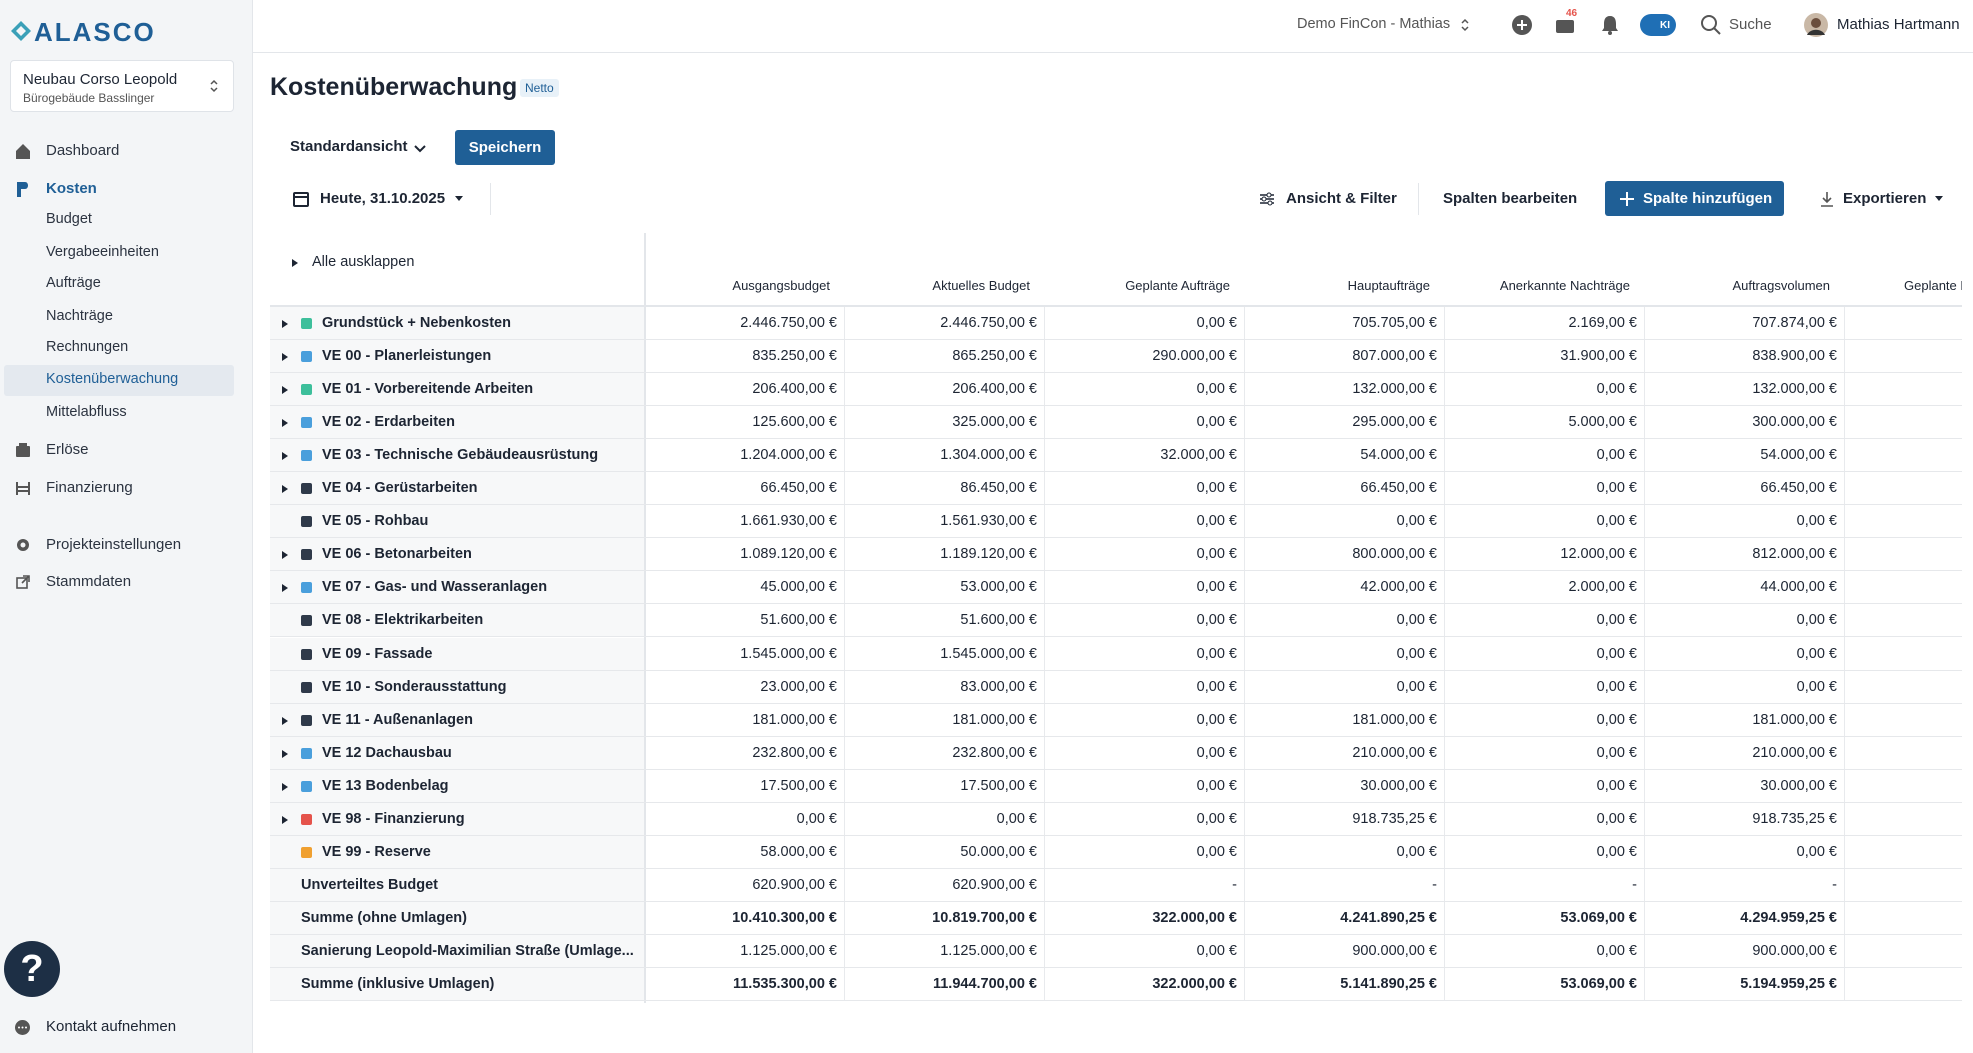 The image size is (1973, 1053). I want to click on row-name: VE 03 - Technische Gebäudeausrüstung, so click(460, 455).